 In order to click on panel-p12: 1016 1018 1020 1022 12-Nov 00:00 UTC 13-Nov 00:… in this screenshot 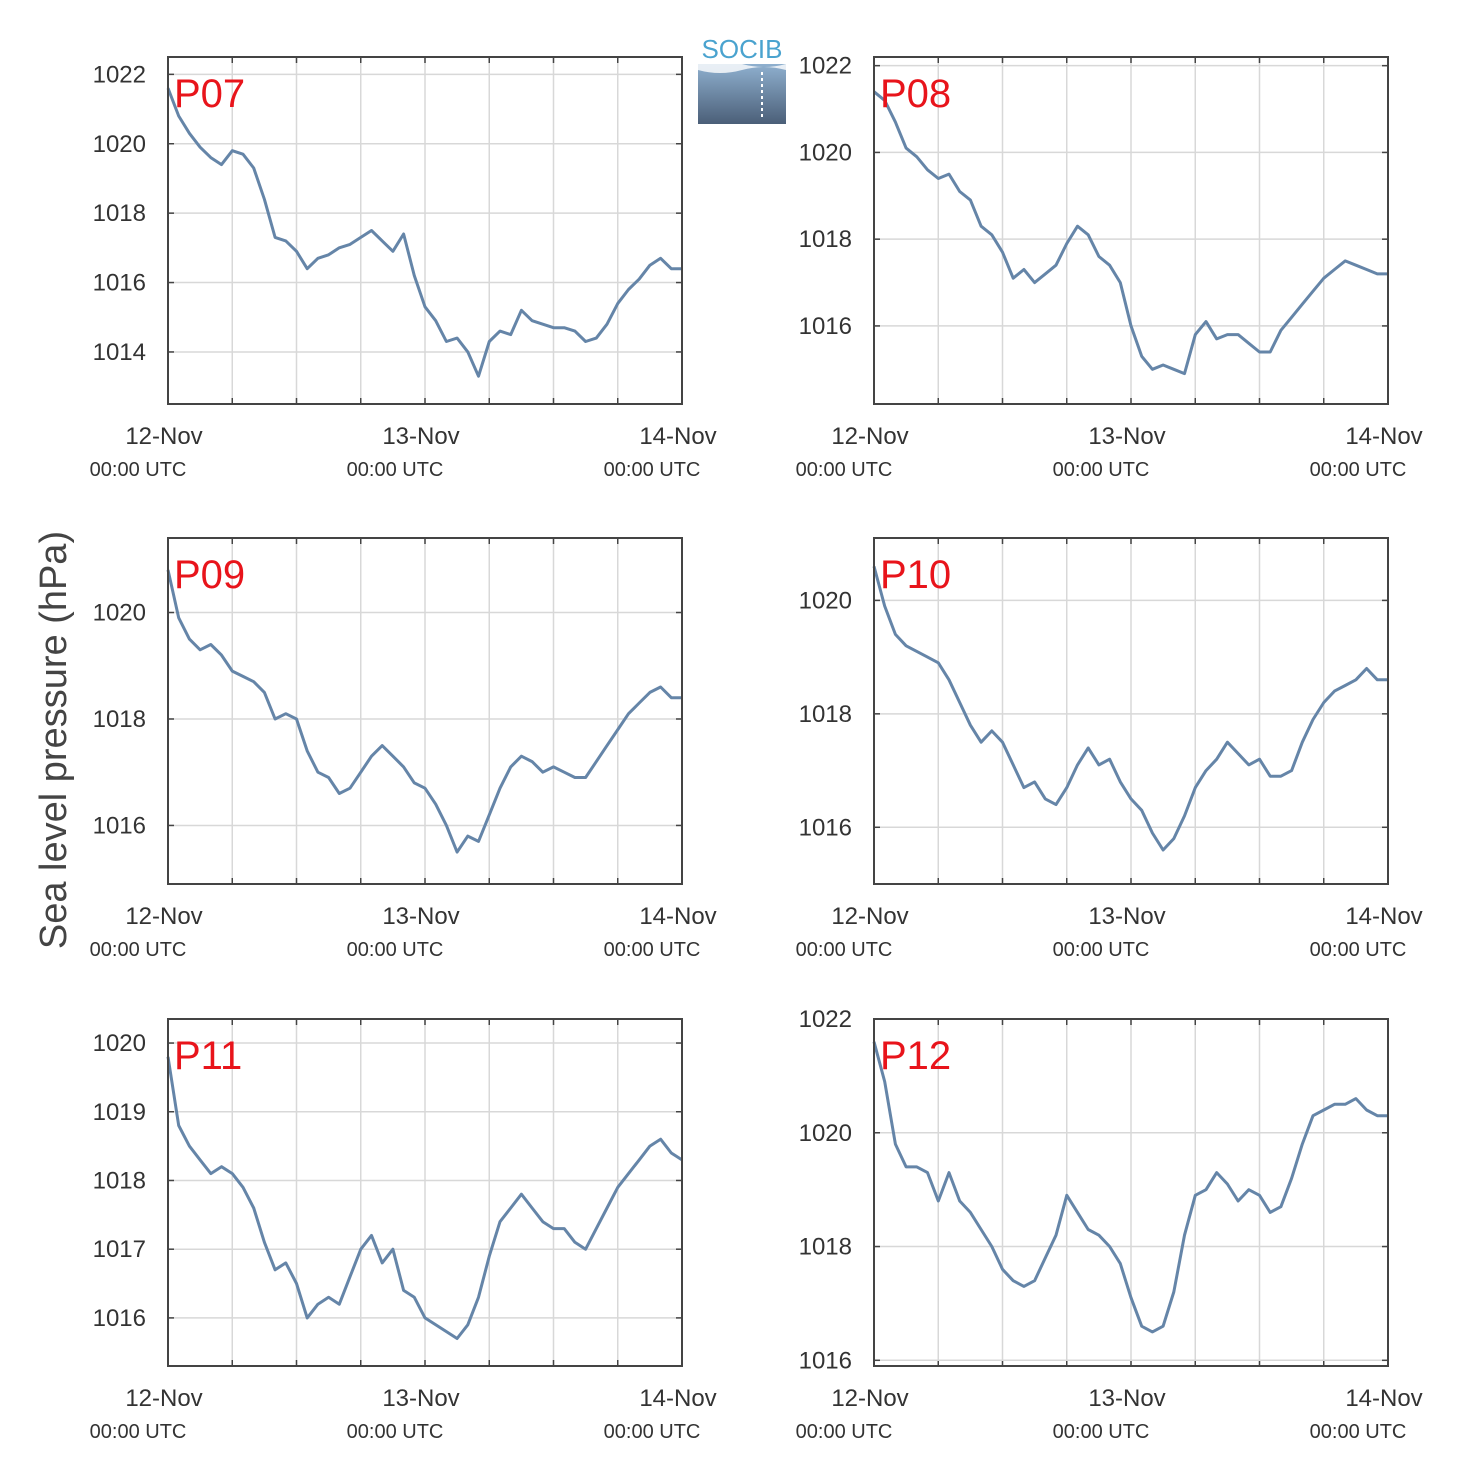, I will do `click(1109, 1224)`.